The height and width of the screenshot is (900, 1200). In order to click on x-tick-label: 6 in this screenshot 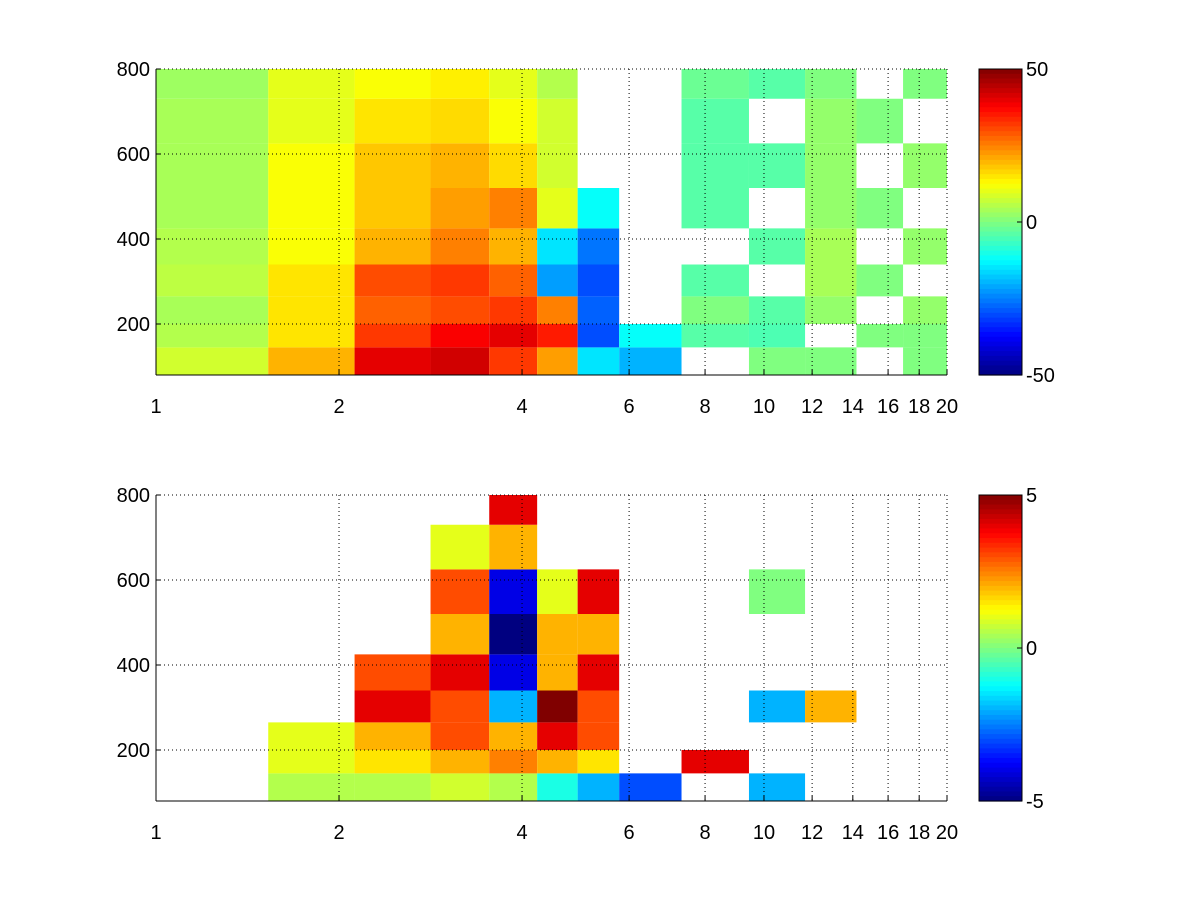, I will do `click(629, 407)`.